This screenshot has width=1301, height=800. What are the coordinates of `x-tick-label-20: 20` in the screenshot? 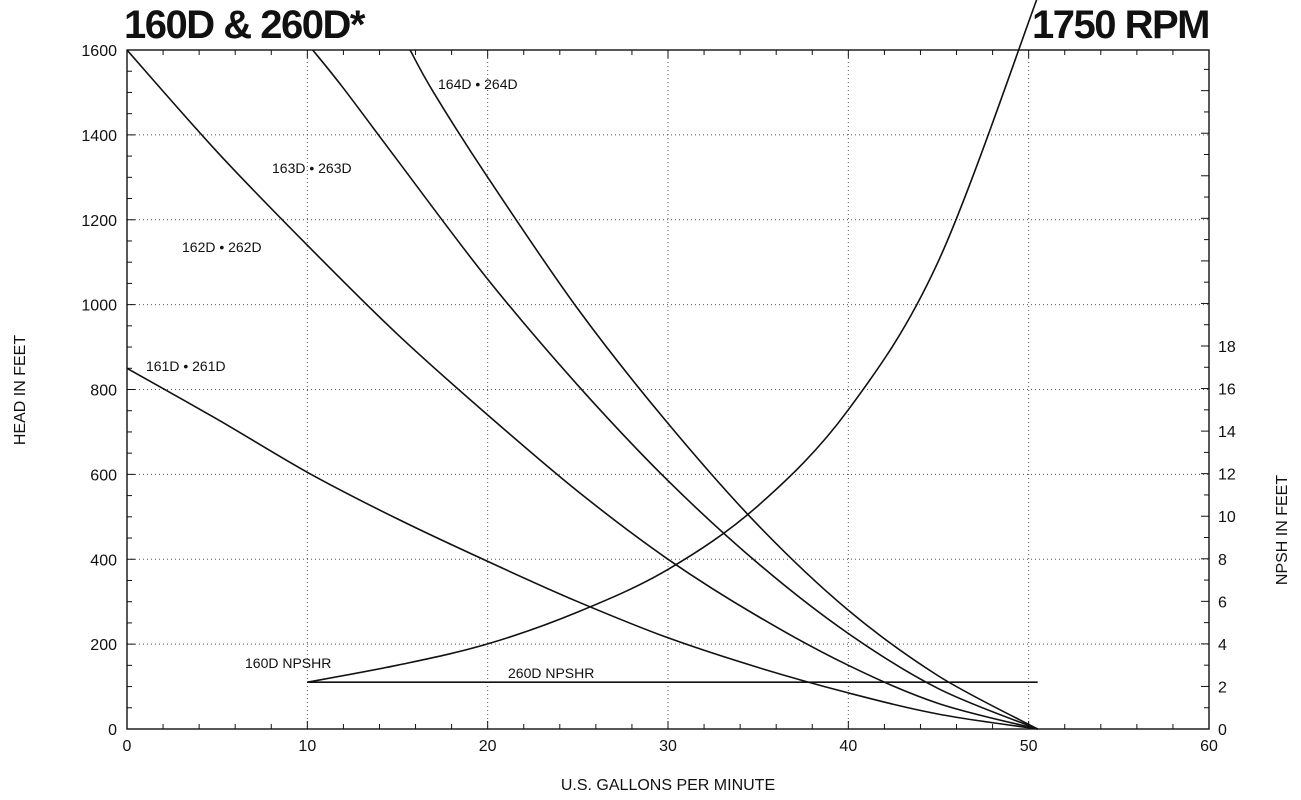 It's located at (488, 746).